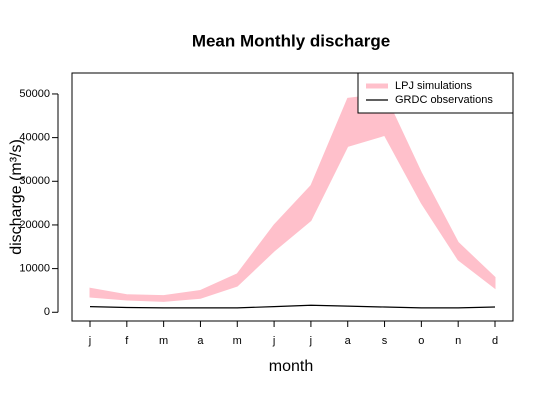 The image size is (550, 412). Describe the element at coordinates (16, 197) in the screenshot. I see `y-axis-label: discharge (m³/s)` at that location.